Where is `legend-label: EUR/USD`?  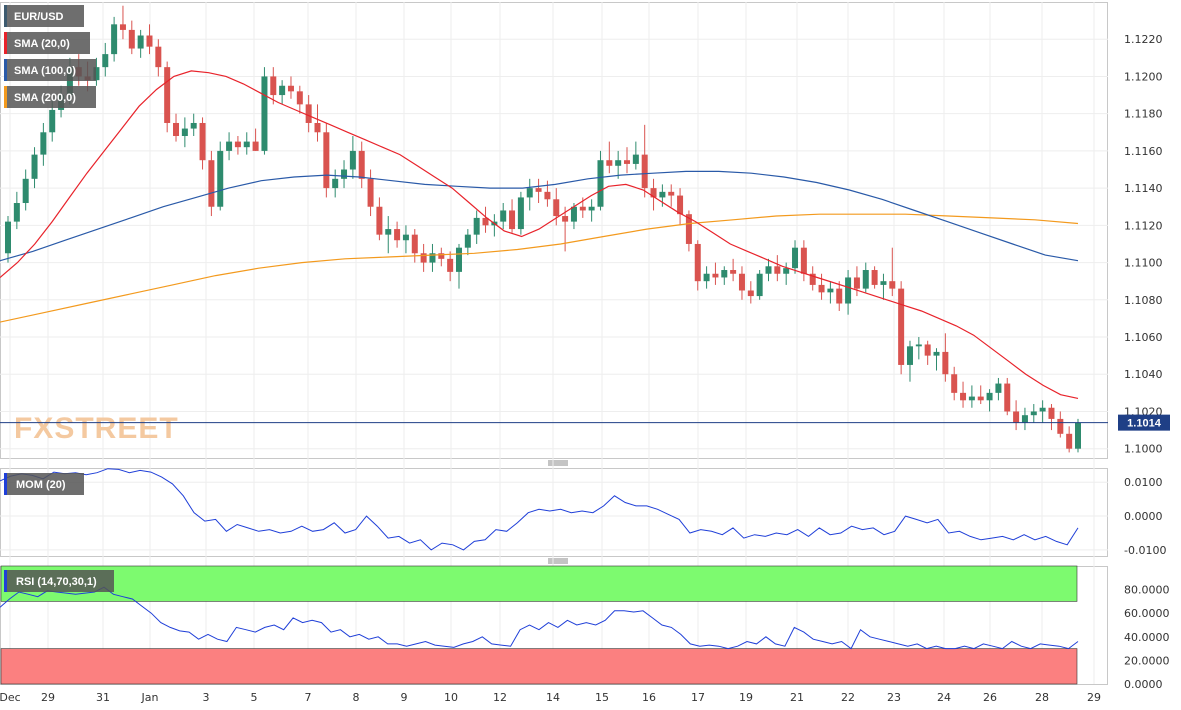
legend-label: EUR/USD is located at coordinates (39, 17).